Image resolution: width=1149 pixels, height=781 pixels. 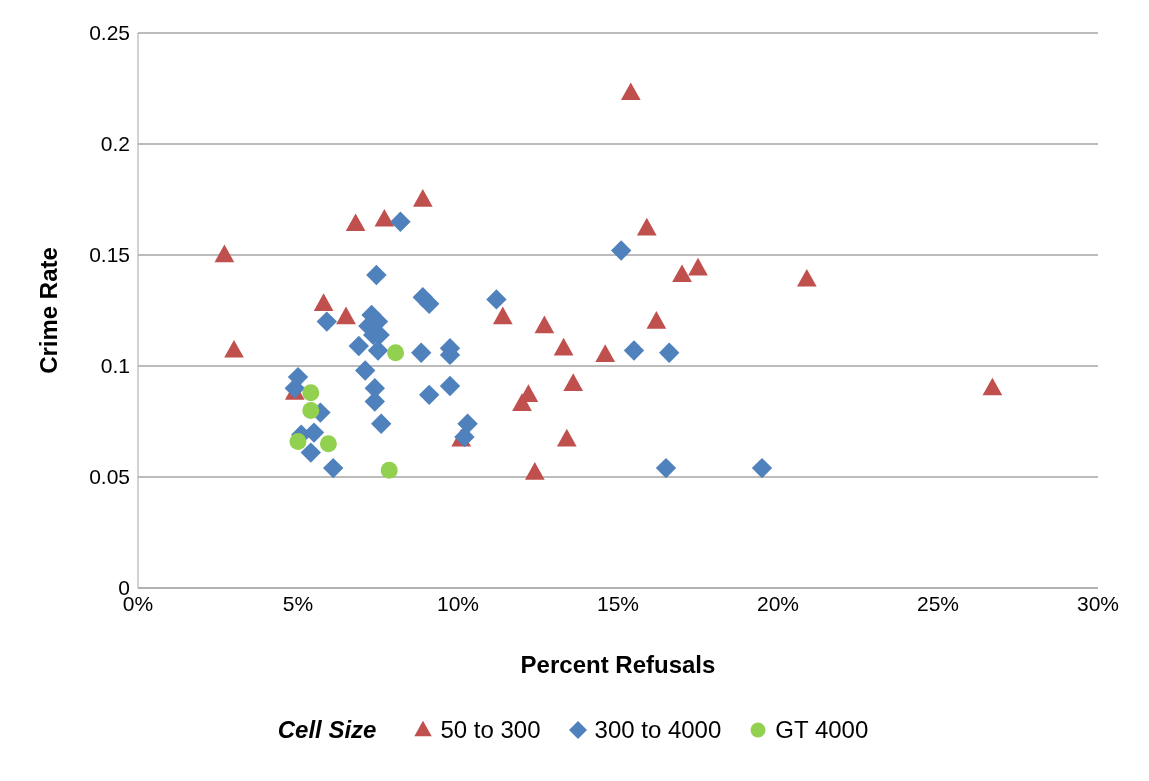 I want to click on x-tick-label: 20%, so click(x=778, y=603).